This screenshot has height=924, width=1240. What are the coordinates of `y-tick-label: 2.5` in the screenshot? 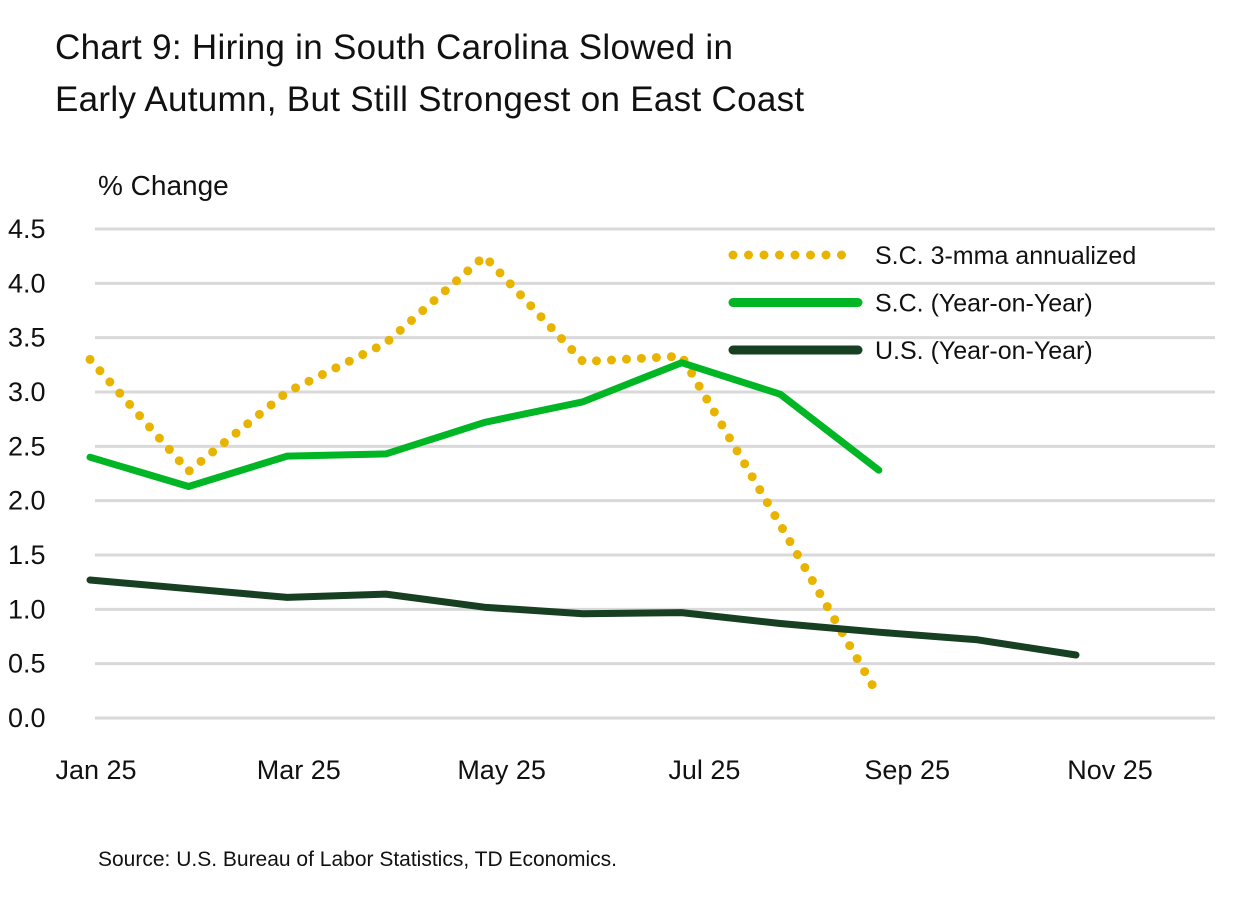 It's located at (27, 446).